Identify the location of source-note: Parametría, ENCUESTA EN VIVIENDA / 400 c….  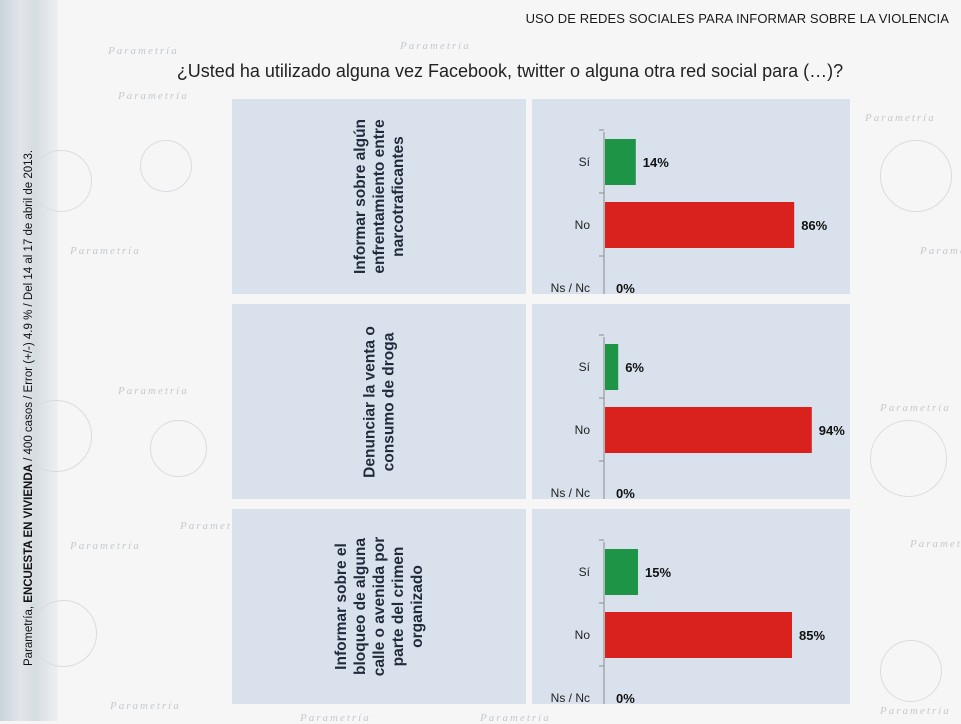
(29, 408).